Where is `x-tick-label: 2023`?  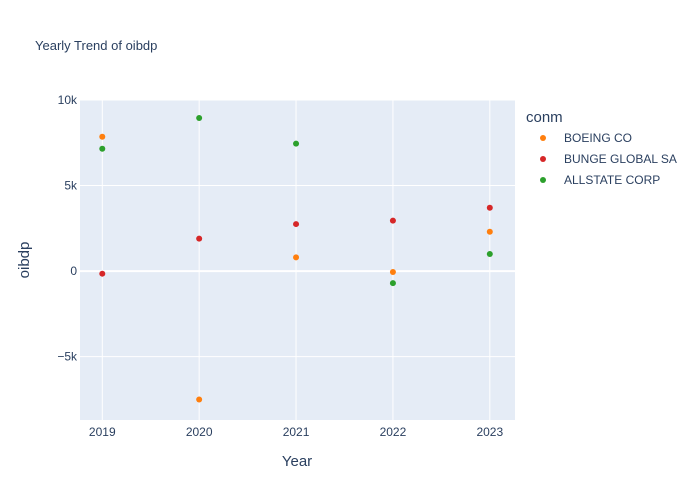
x-tick-label: 2023 is located at coordinates (489, 432).